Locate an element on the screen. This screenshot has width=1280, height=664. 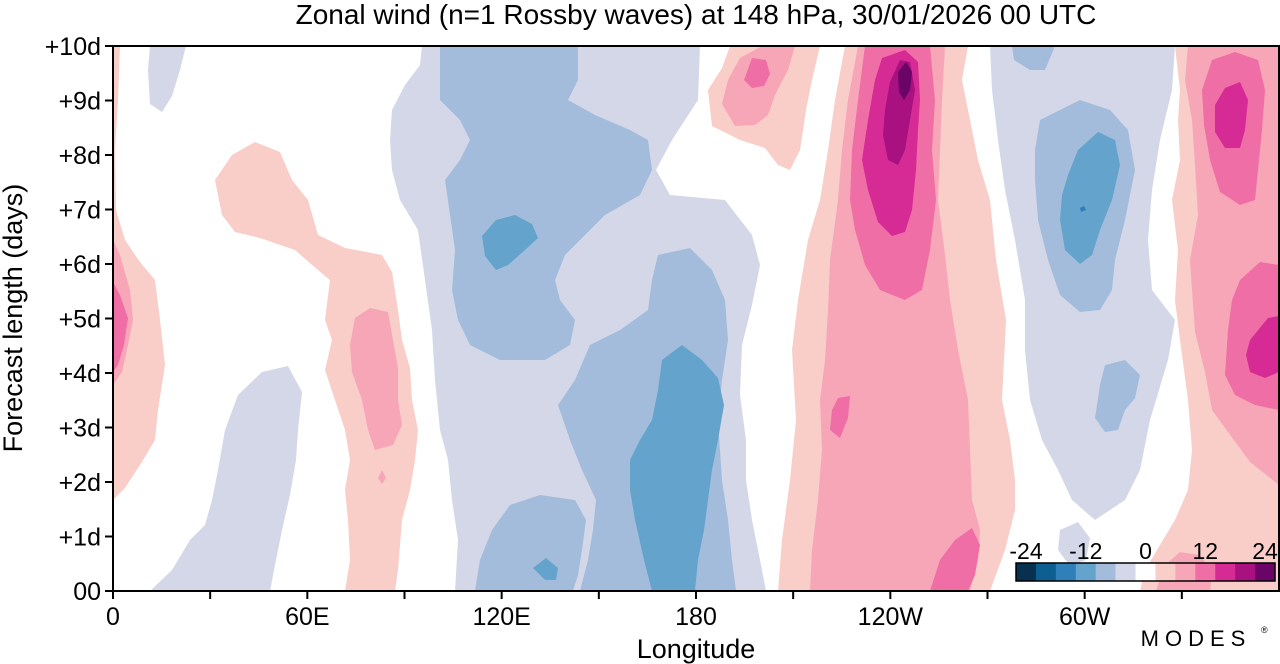
y-tick-label: +3d is located at coordinates (80, 429).